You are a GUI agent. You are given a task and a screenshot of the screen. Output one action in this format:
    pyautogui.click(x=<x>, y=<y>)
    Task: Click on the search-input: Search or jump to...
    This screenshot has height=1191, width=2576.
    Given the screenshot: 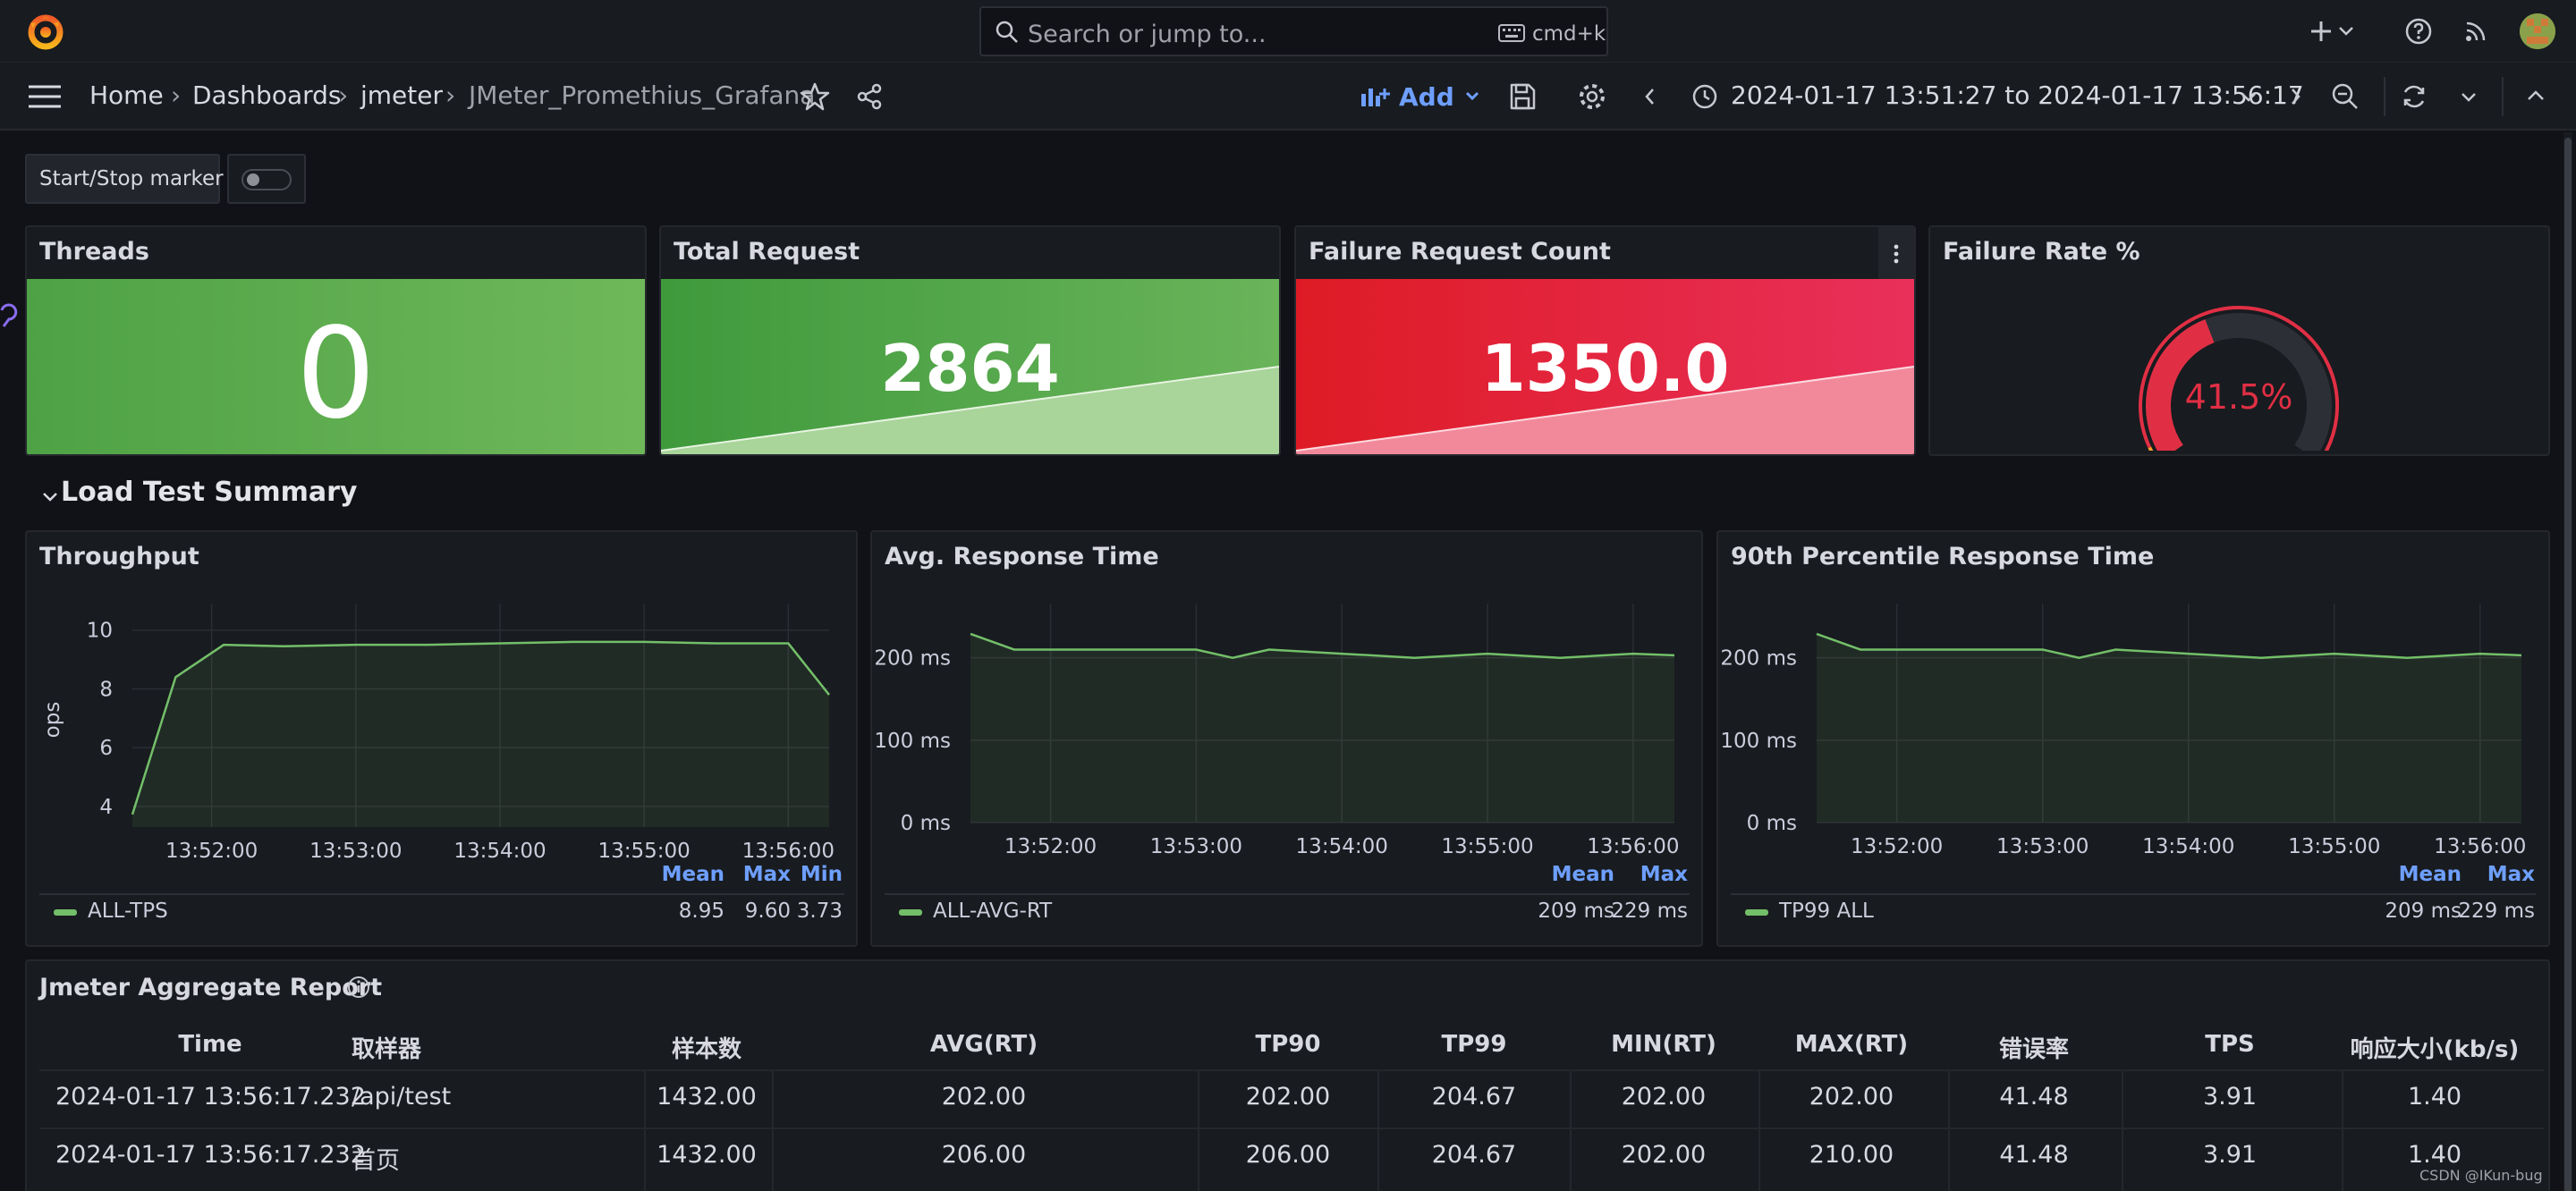 What is the action you would take?
    pyautogui.click(x=1147, y=34)
    